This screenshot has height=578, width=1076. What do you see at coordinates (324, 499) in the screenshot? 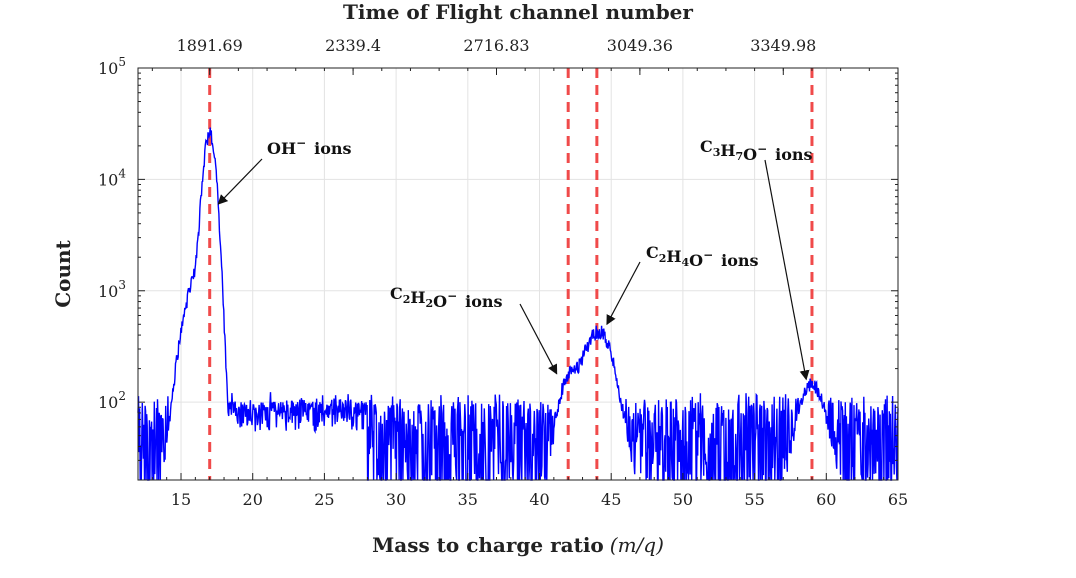
I see `x-tick-label: 25` at bounding box center [324, 499].